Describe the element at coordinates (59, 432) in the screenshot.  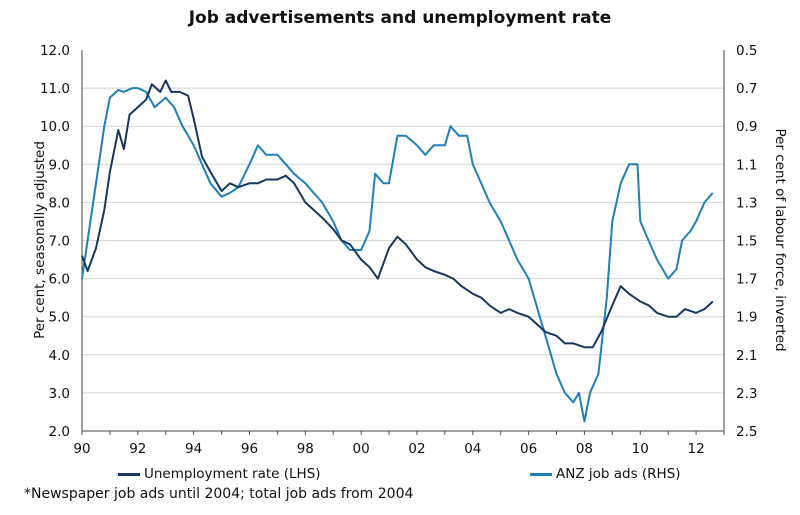
I see `y-tick-label-left: 2.0` at that location.